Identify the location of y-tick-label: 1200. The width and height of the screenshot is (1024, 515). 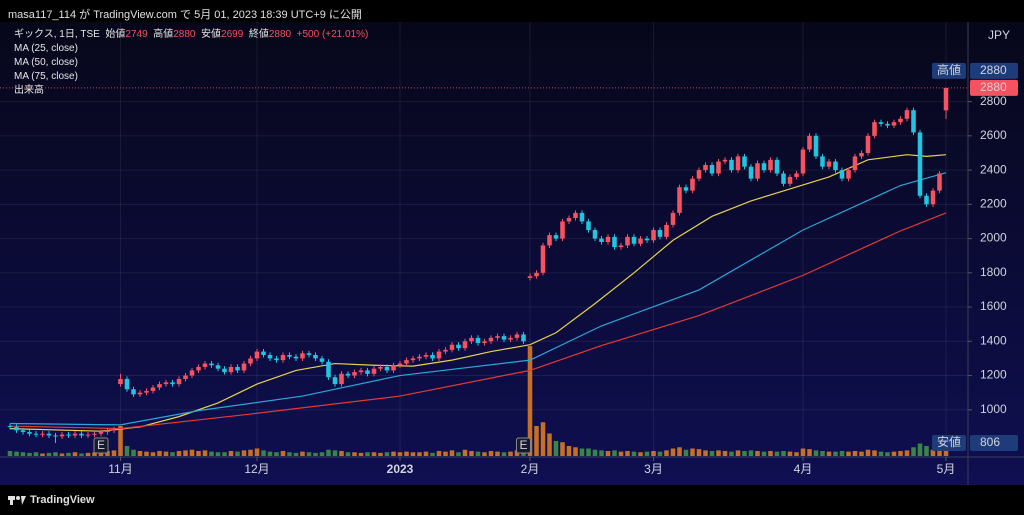
(993, 375).